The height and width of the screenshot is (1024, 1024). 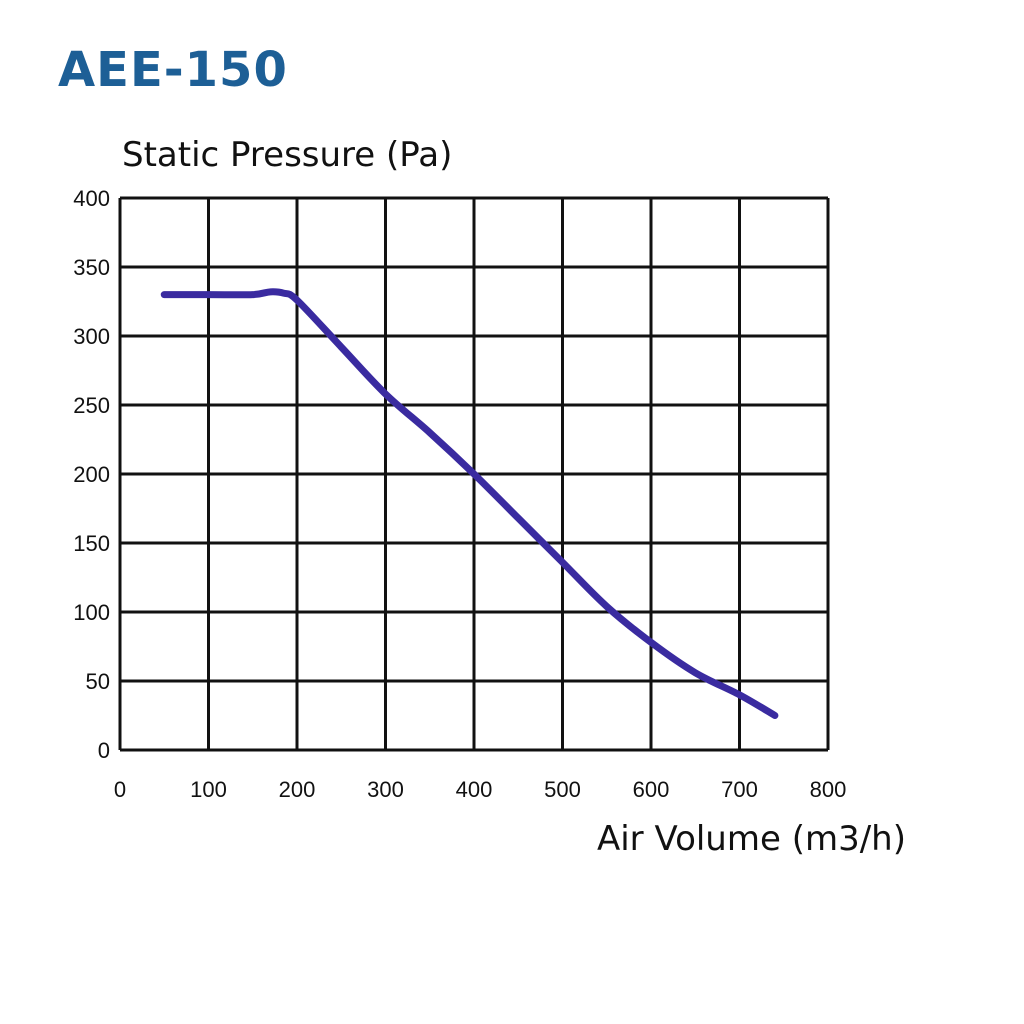 I want to click on y-tick-label-6: 300, so click(x=91, y=336).